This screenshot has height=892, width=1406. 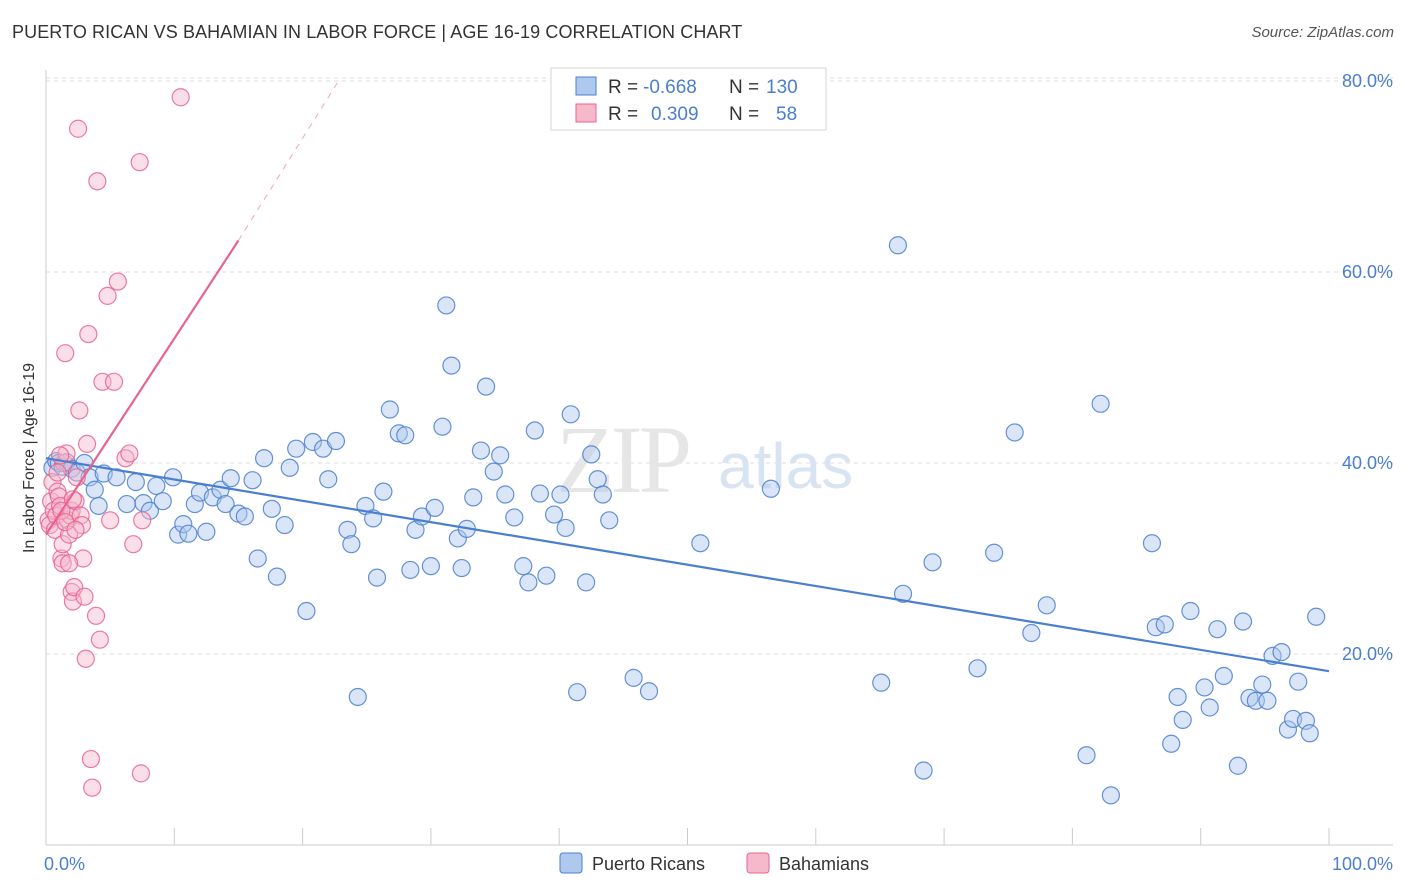 I want to click on y-tick-label-40: 40.0%, so click(x=1367, y=463).